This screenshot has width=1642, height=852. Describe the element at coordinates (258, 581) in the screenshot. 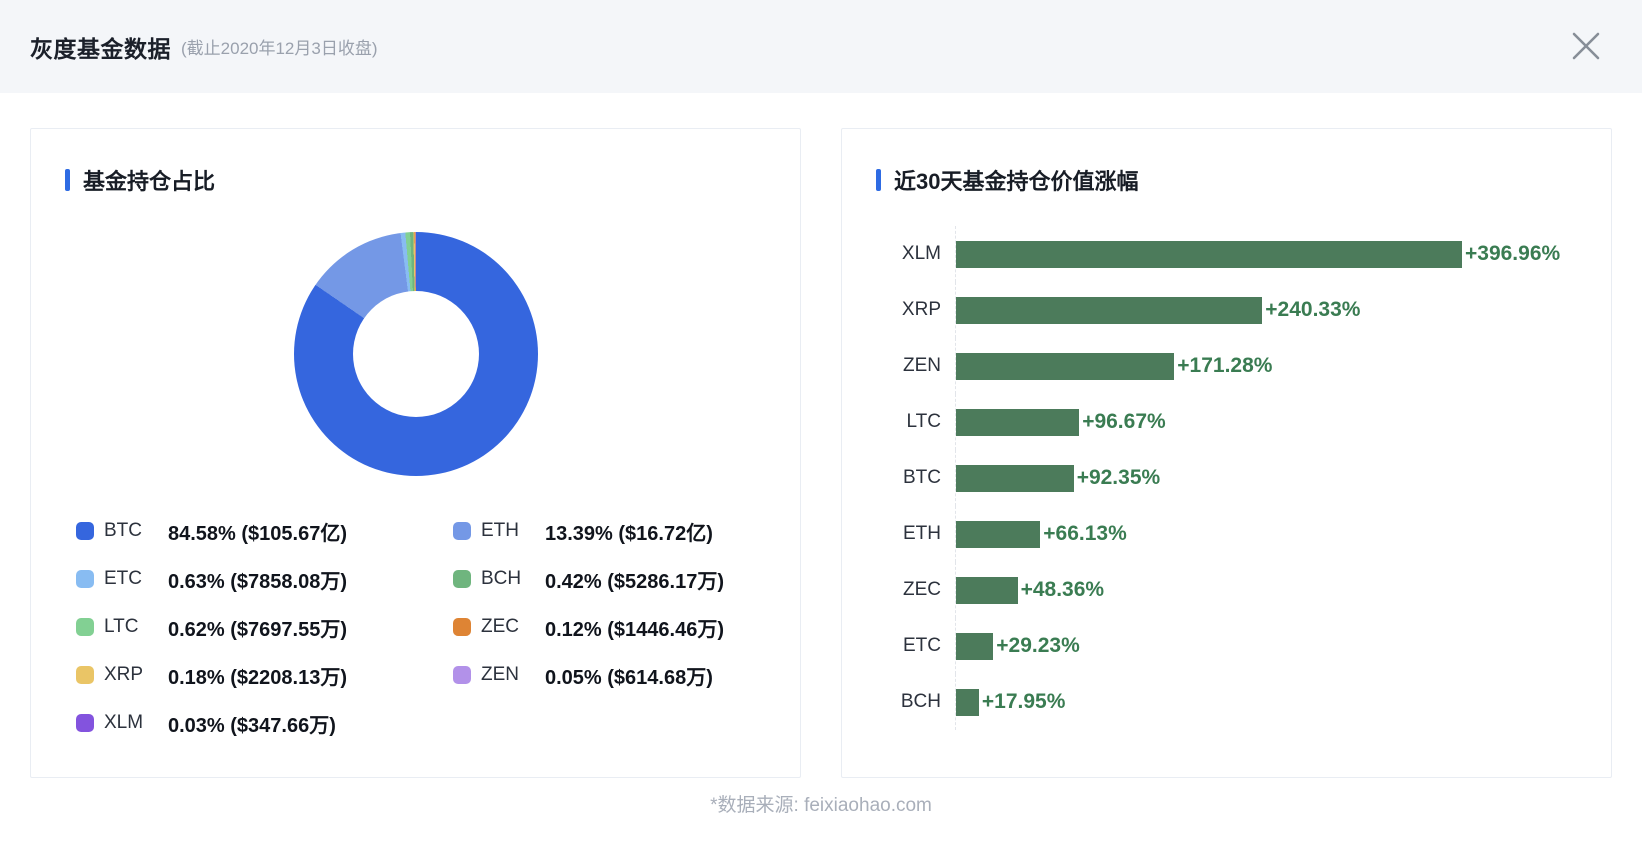

I see `legend-value: 0.63% ($7858.08万)` at that location.